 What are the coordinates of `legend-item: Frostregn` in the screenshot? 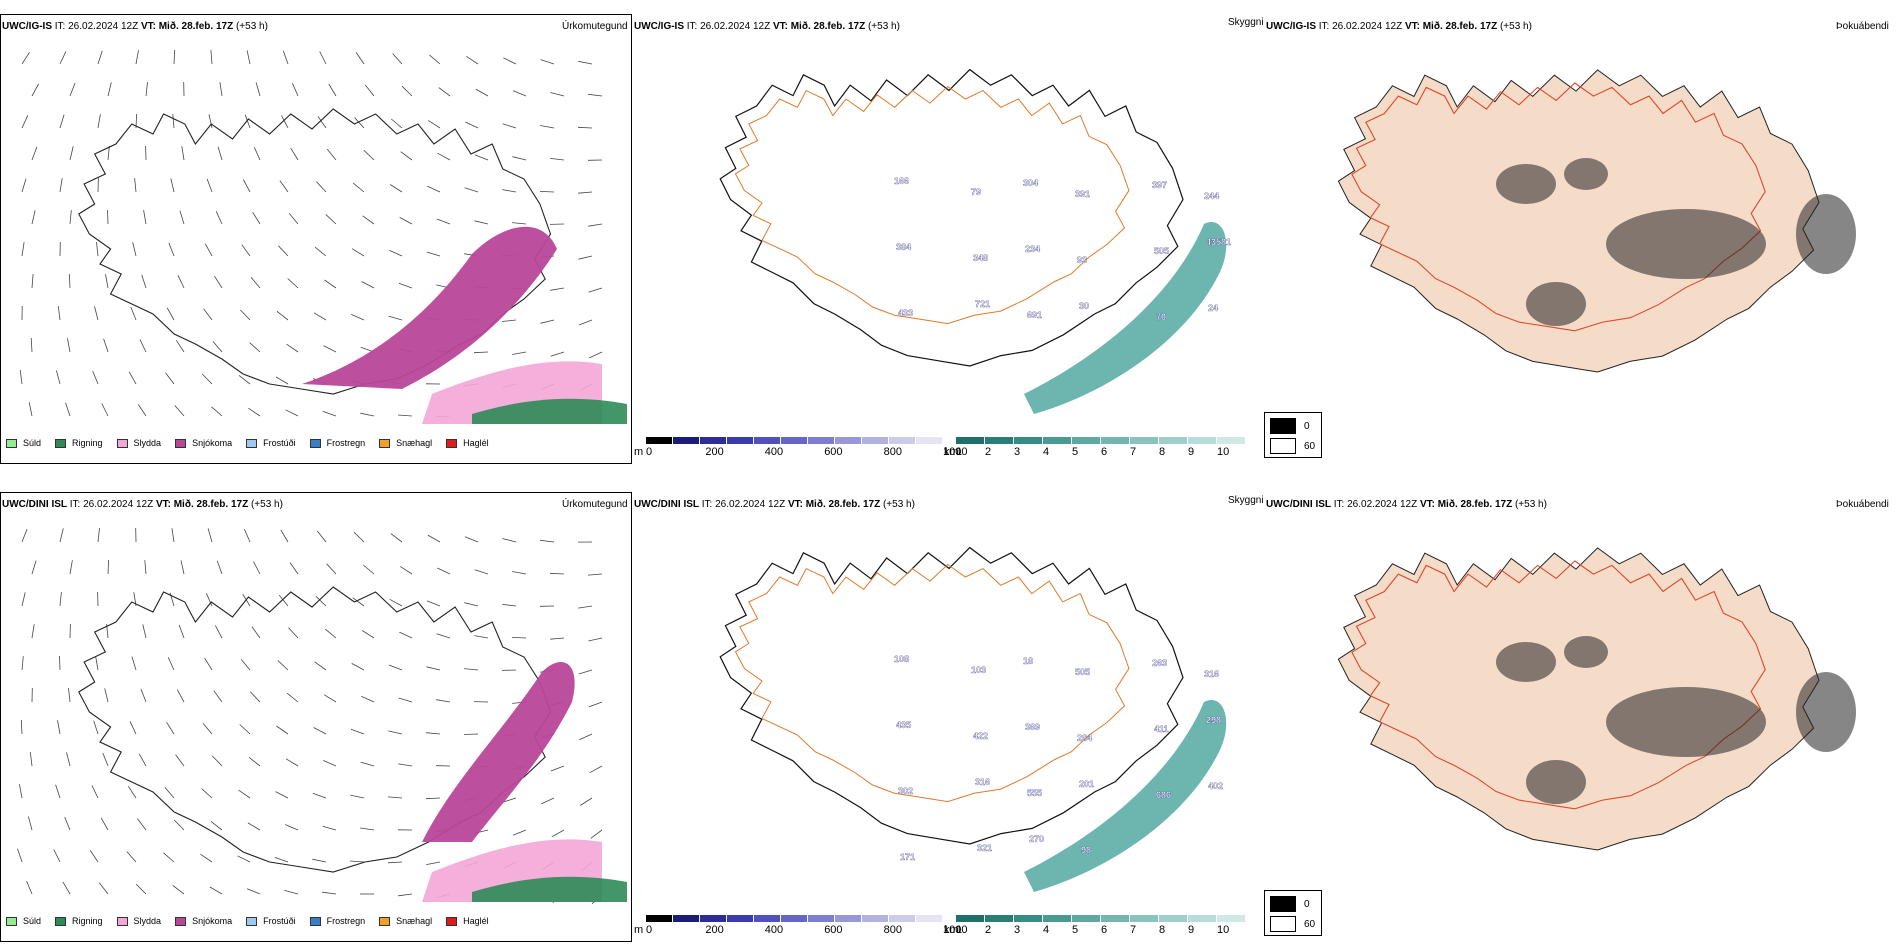 It's located at (337, 921).